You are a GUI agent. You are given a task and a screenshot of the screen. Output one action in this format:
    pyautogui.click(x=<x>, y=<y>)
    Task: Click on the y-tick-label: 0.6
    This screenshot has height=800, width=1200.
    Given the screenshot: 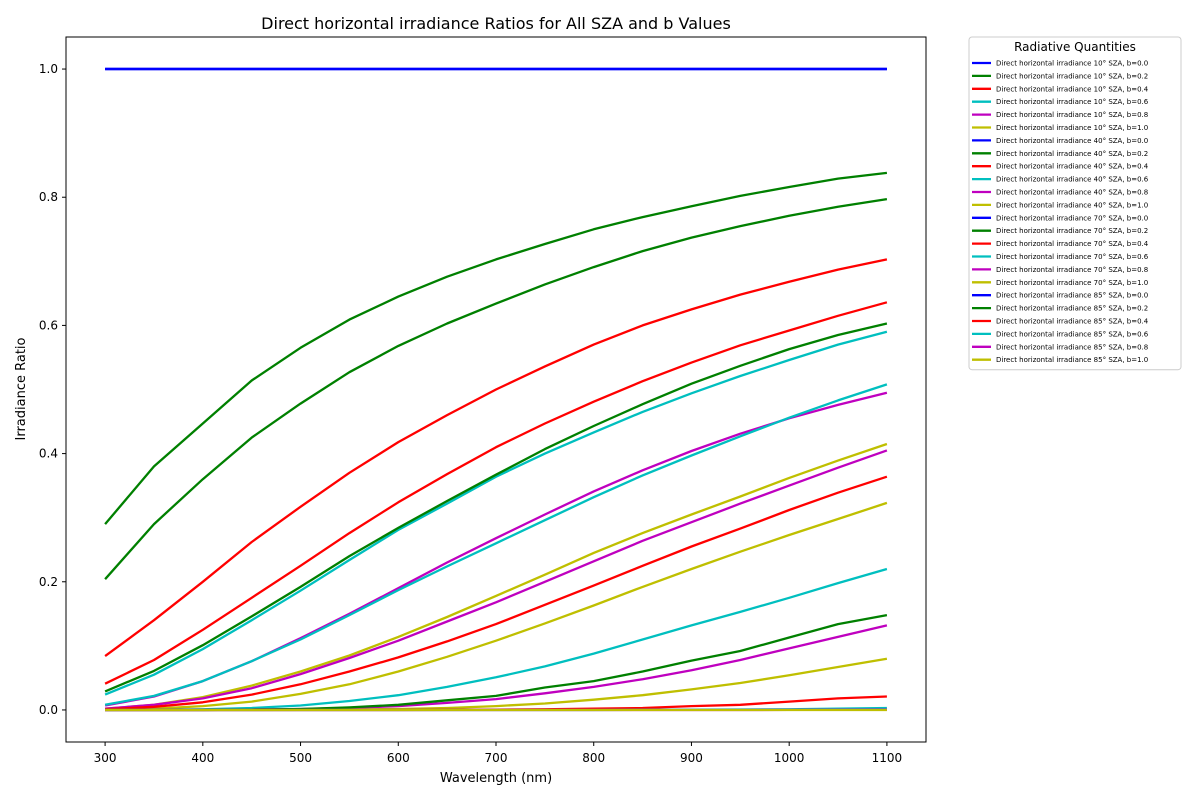 What is the action you would take?
    pyautogui.click(x=48, y=325)
    